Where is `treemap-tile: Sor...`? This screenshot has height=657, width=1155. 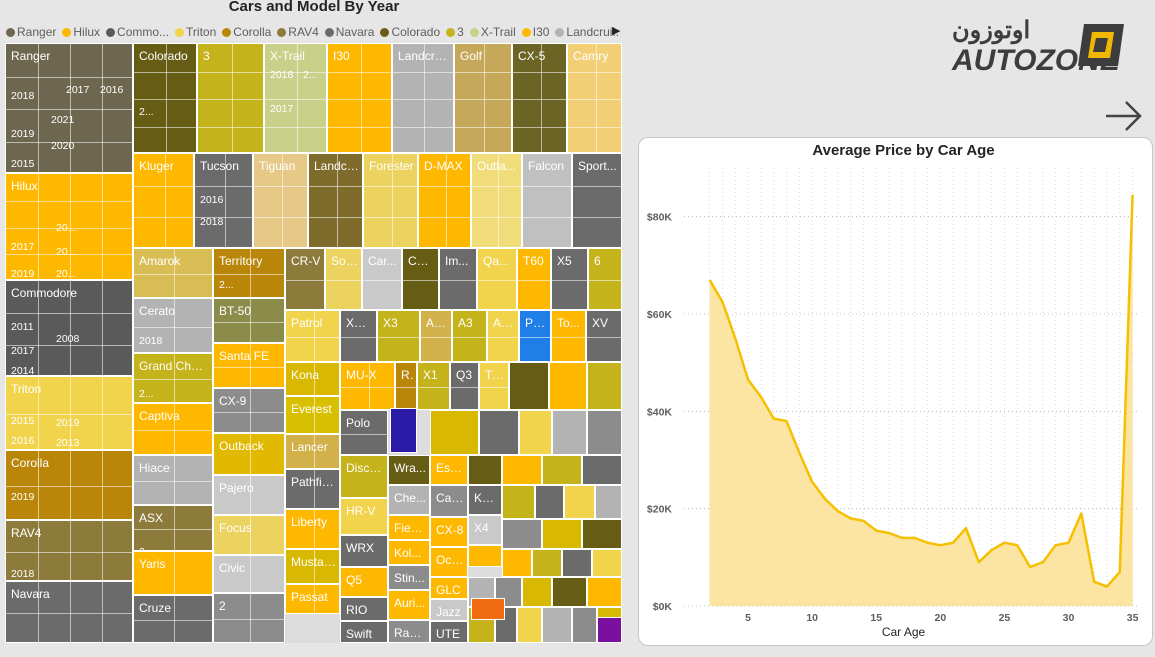 treemap-tile: Sor... is located at coordinates (343, 279).